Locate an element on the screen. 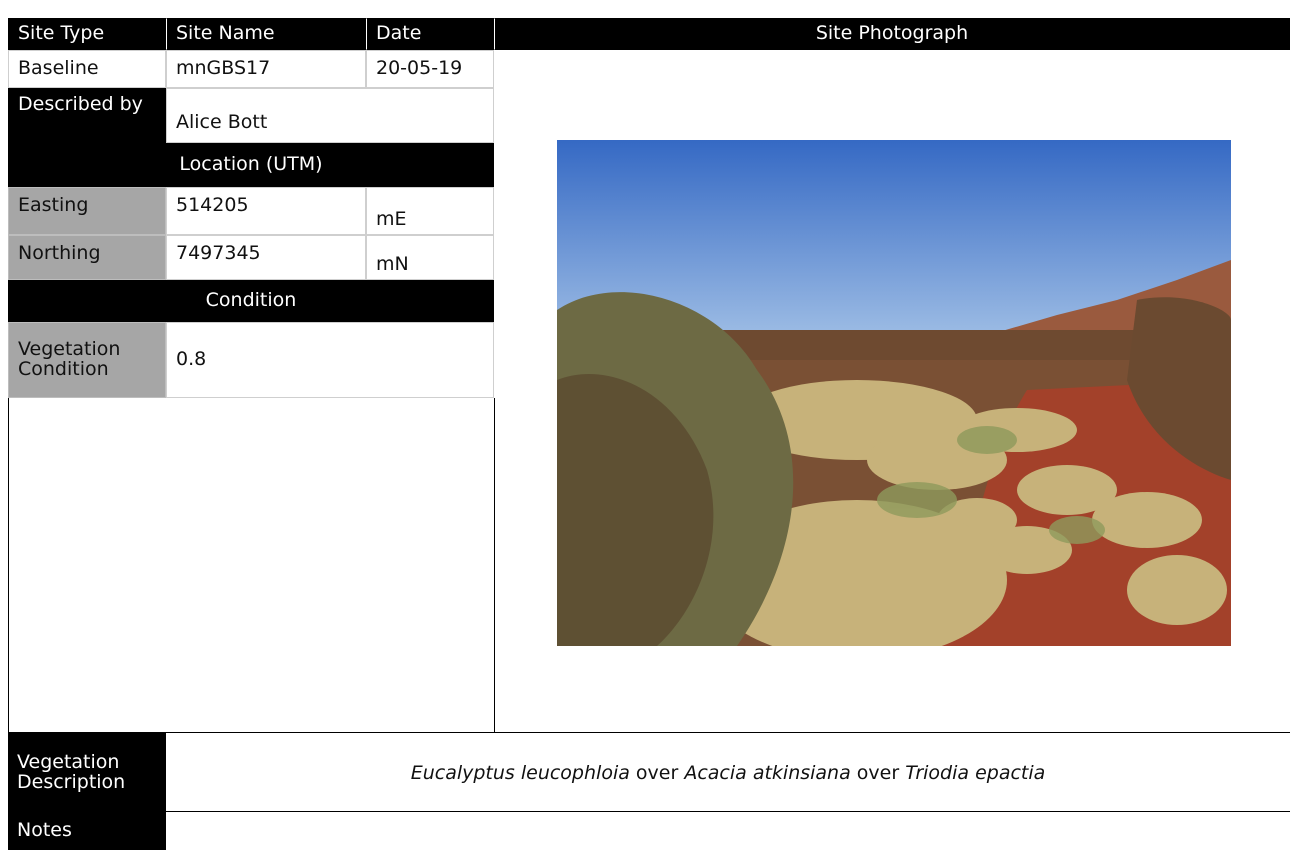  header-cell: Site Type is located at coordinates (87, 34).